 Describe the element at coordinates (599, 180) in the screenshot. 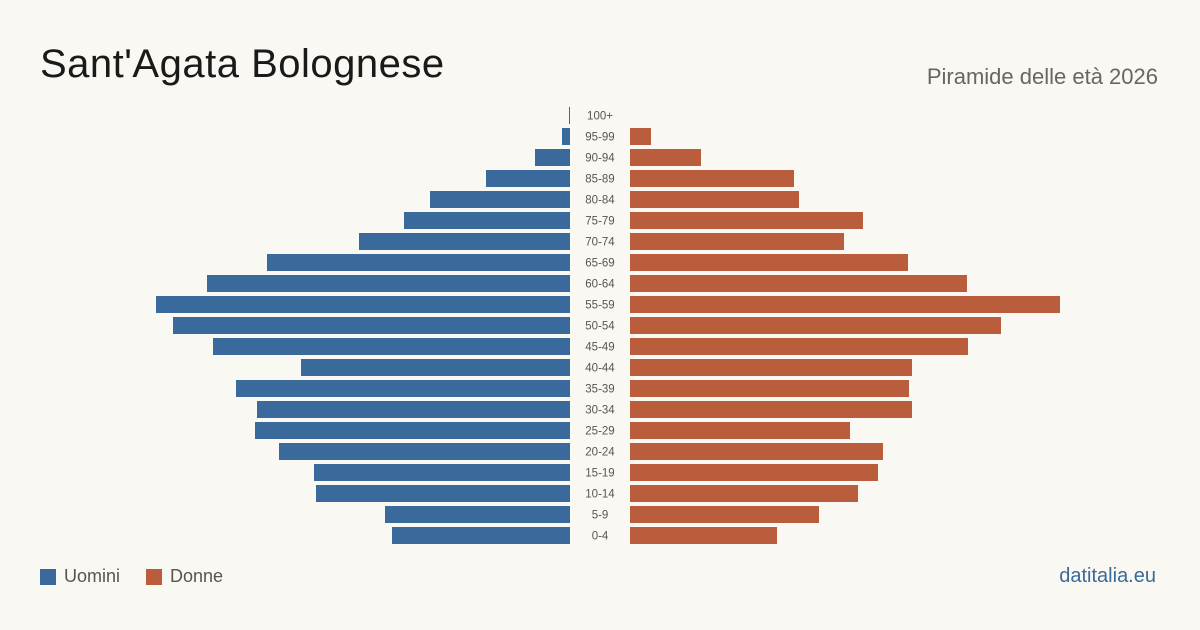

I see `age-label-85-89: 85-89` at that location.